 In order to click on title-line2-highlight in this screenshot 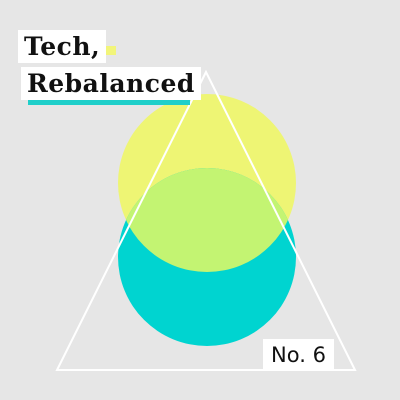, I will do `click(109, 100)`.